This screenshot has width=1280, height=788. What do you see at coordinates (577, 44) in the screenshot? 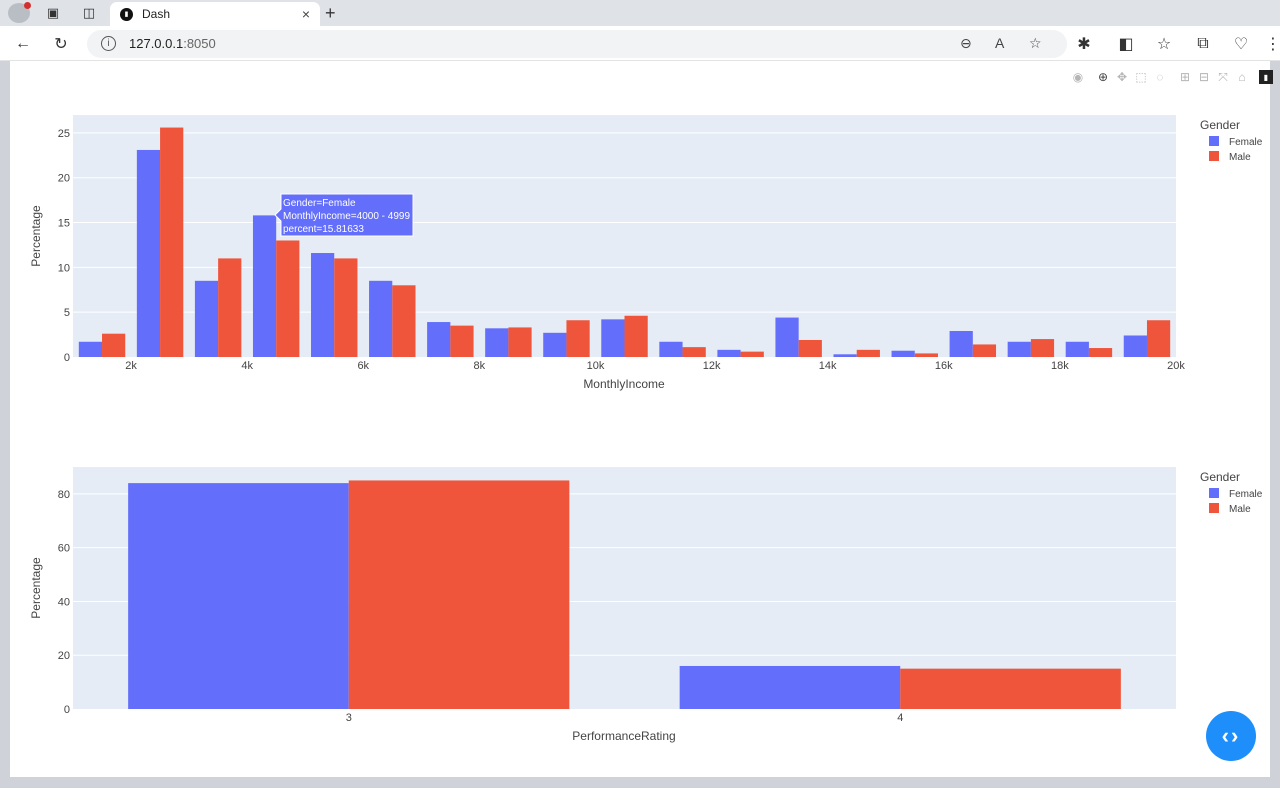
I see `address-bar: i 127.0.0.1:8050 ⊖ A ☆` at bounding box center [577, 44].